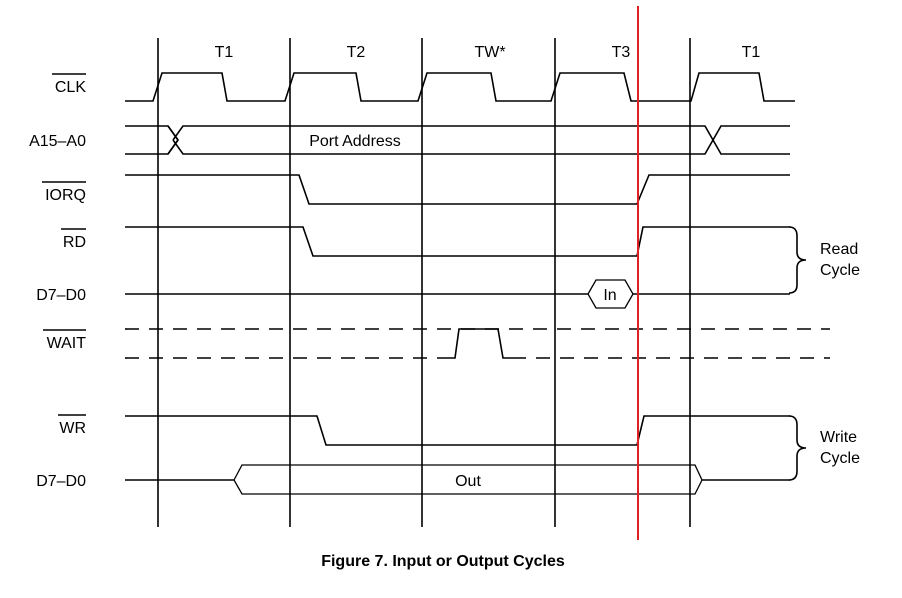  What do you see at coordinates (355, 141) in the screenshot?
I see `bus-label-port-address: Port Address` at bounding box center [355, 141].